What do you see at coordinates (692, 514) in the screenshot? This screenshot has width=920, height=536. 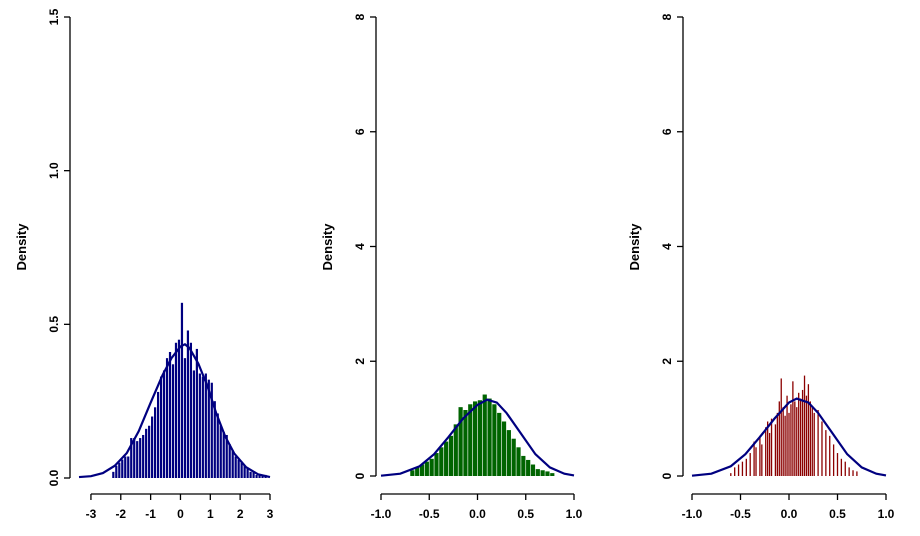 I see `x-tick-label: -1.0` at bounding box center [692, 514].